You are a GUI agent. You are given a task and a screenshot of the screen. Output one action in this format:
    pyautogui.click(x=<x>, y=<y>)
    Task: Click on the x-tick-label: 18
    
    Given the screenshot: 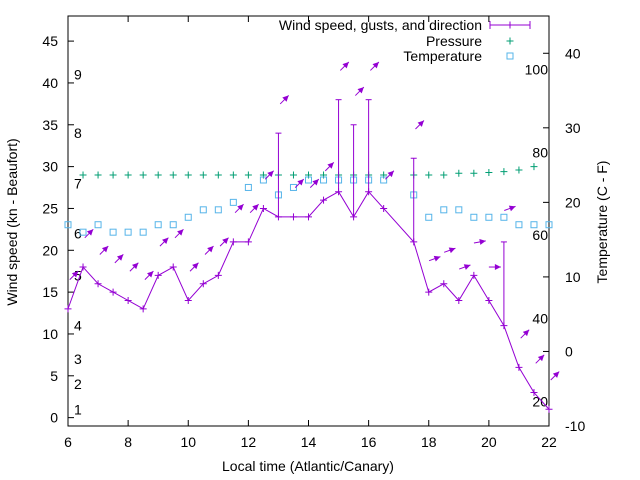 What is the action you would take?
    pyautogui.click(x=429, y=442)
    